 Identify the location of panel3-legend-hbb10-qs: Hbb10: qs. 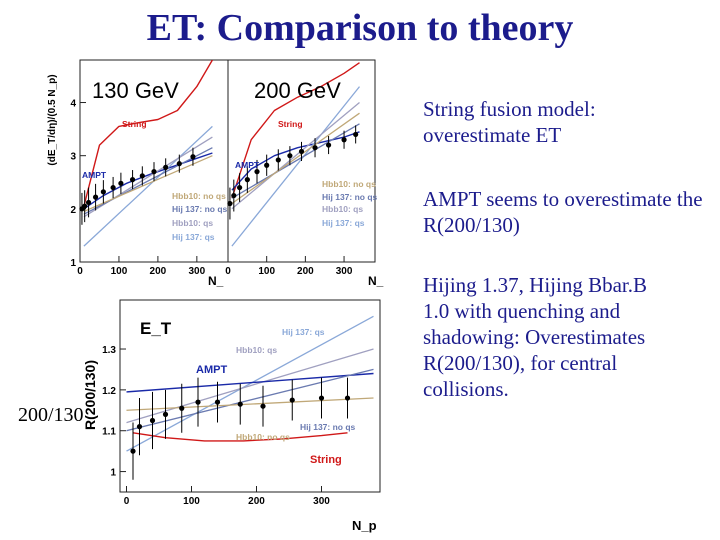
(256, 350).